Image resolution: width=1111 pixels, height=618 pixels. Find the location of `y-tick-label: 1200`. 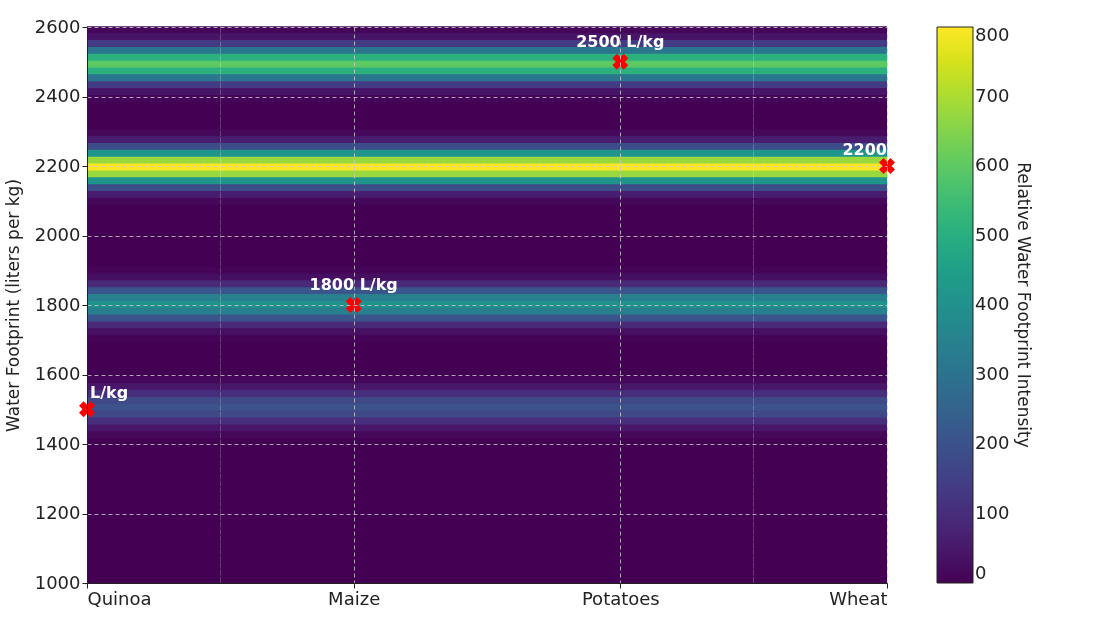

y-tick-label: 1200 is located at coordinates (57, 512).